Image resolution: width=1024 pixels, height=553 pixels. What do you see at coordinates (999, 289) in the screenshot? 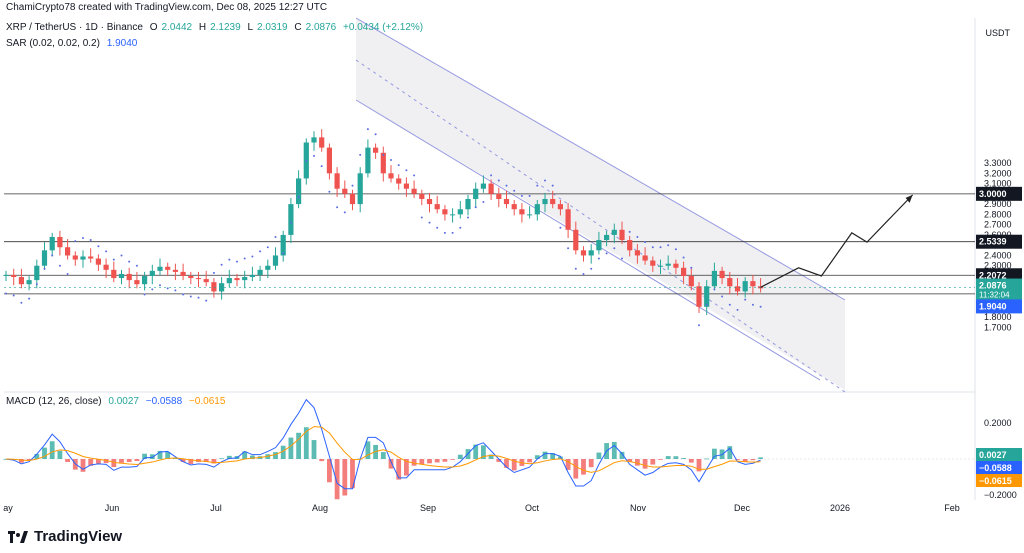
I see `last-price-tag` at bounding box center [999, 289].